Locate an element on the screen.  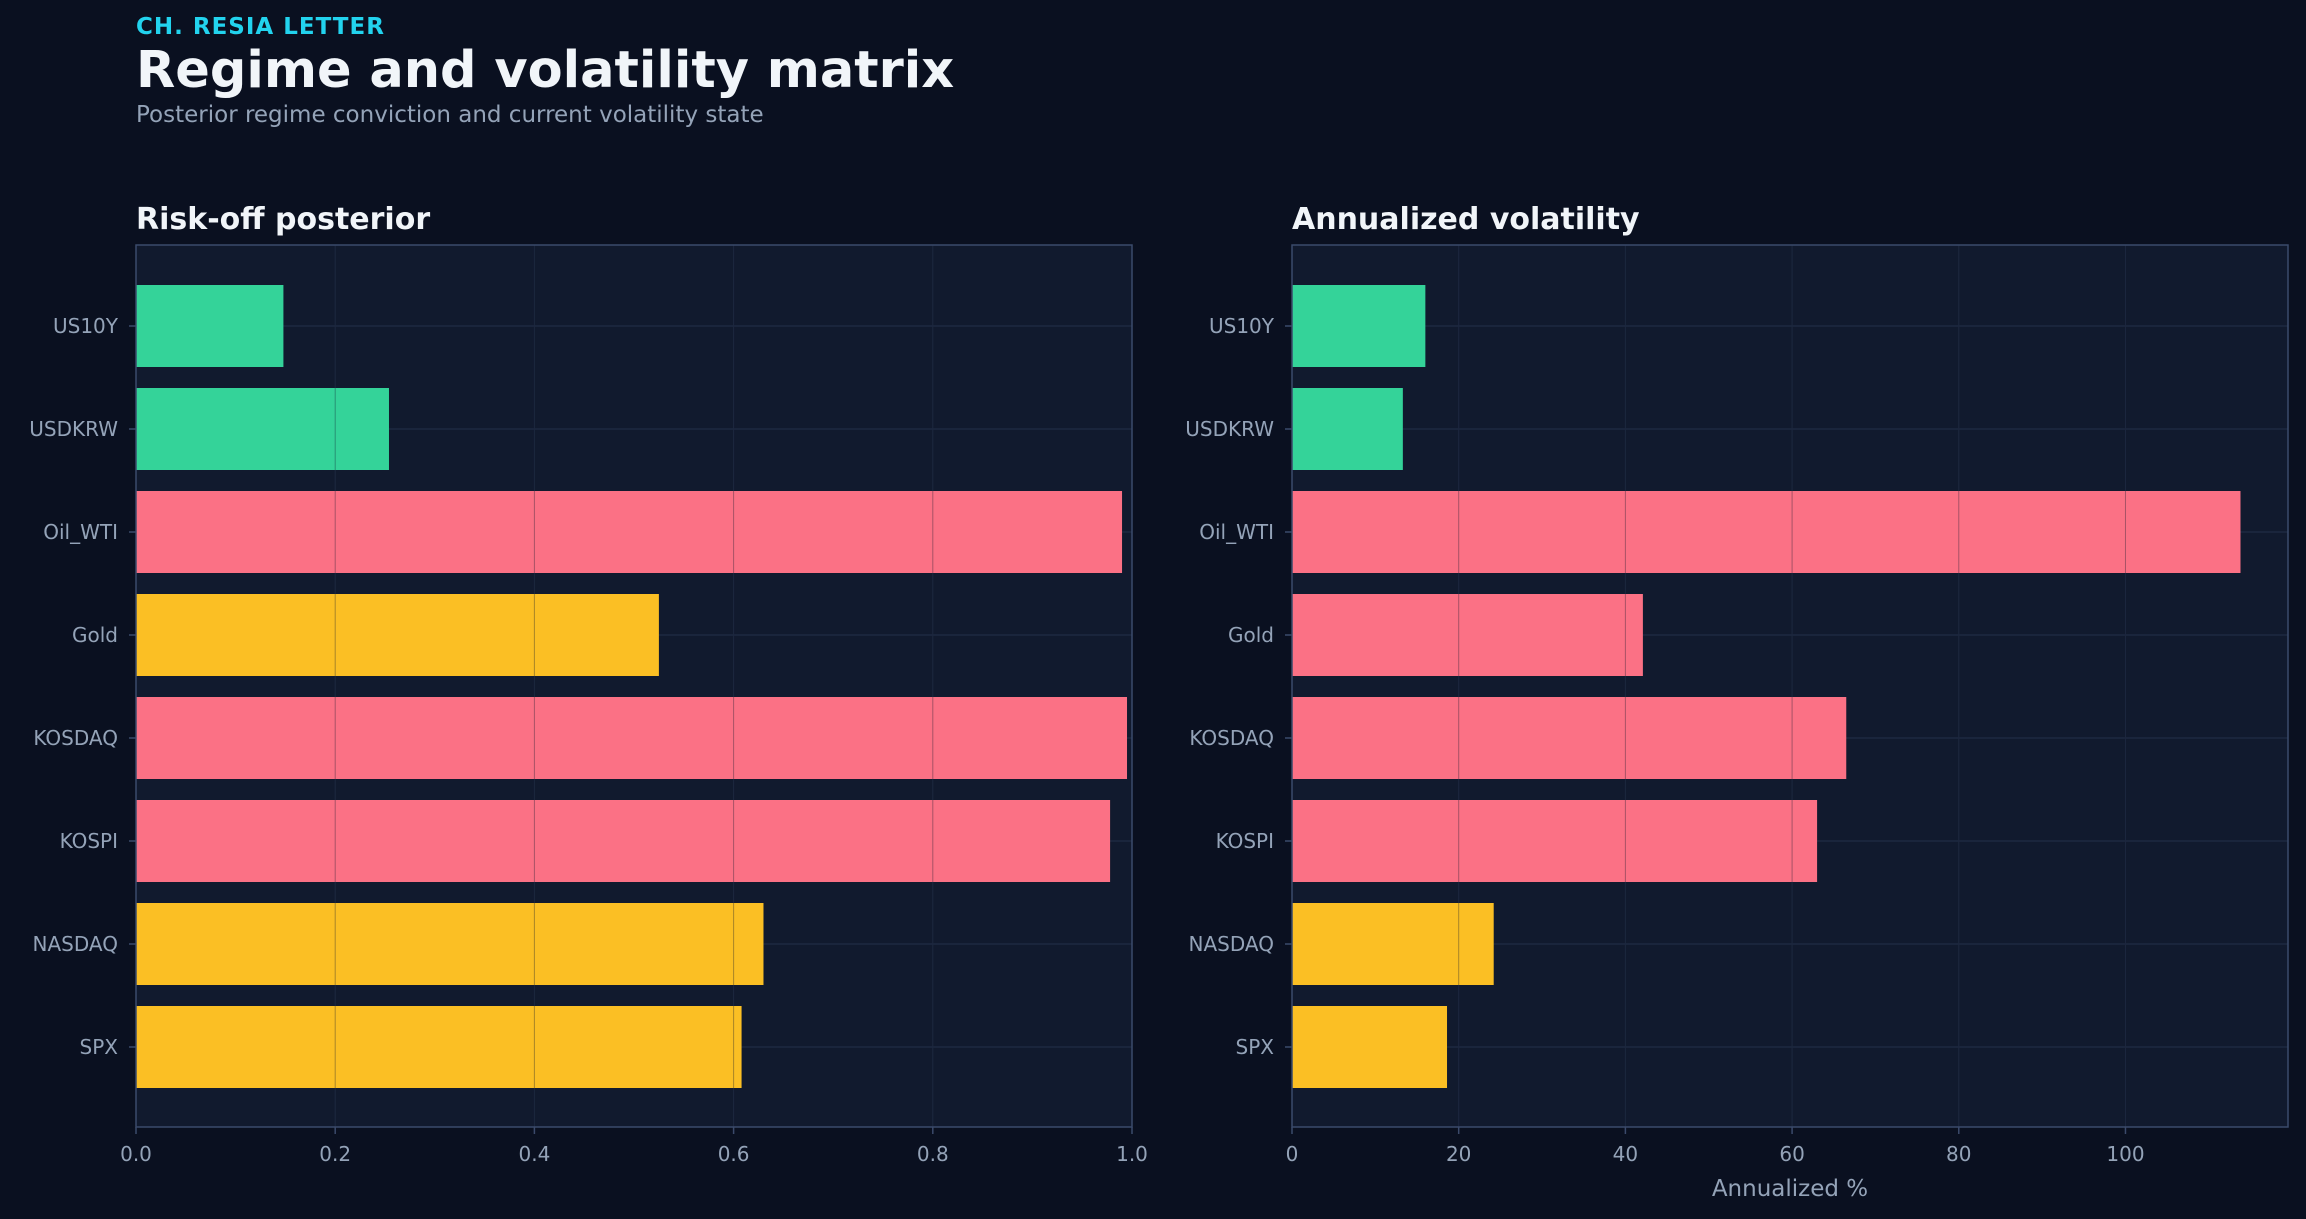
volatility-category-label: KOSPI is located at coordinates (1245, 841).